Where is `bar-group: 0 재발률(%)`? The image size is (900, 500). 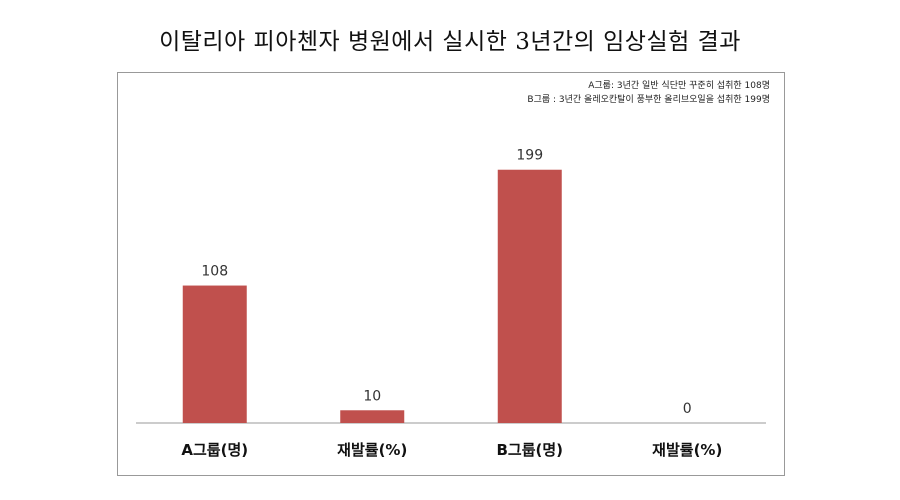
bar-group: 0 재발률(%) is located at coordinates (687, 430).